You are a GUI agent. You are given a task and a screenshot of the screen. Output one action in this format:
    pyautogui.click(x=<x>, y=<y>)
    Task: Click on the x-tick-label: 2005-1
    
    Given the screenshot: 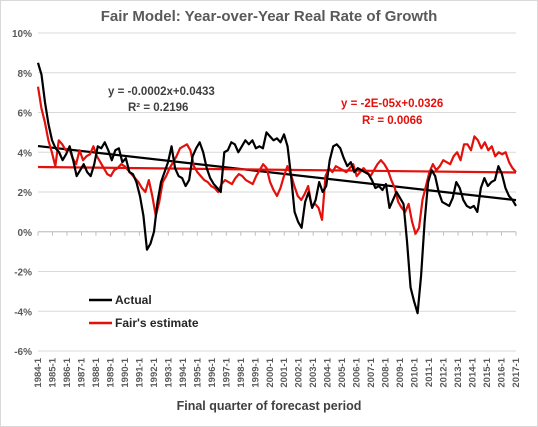 What is the action you would take?
    pyautogui.click(x=342, y=372)
    